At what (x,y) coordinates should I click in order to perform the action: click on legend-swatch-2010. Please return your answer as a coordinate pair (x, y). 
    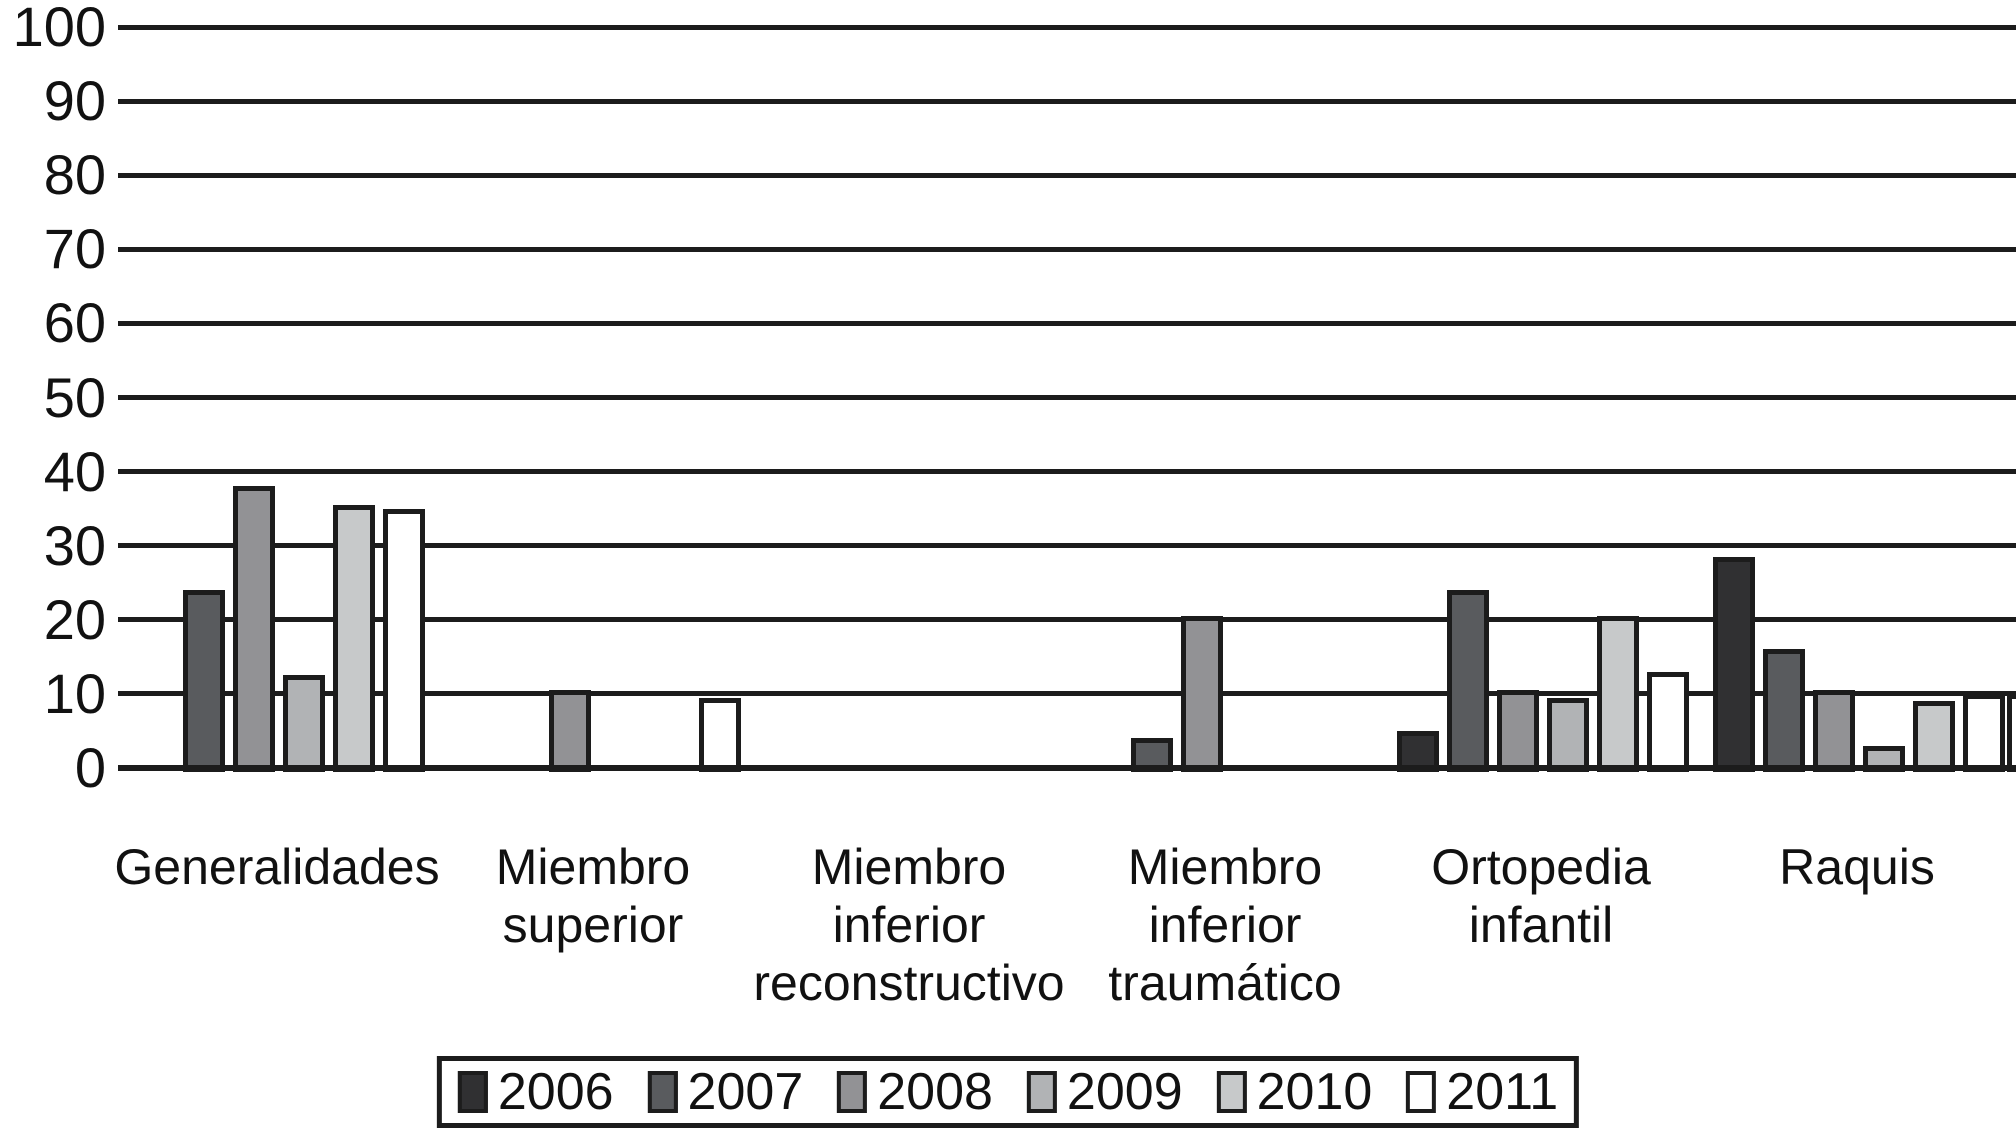
    Looking at the image, I should click on (1231, 1092).